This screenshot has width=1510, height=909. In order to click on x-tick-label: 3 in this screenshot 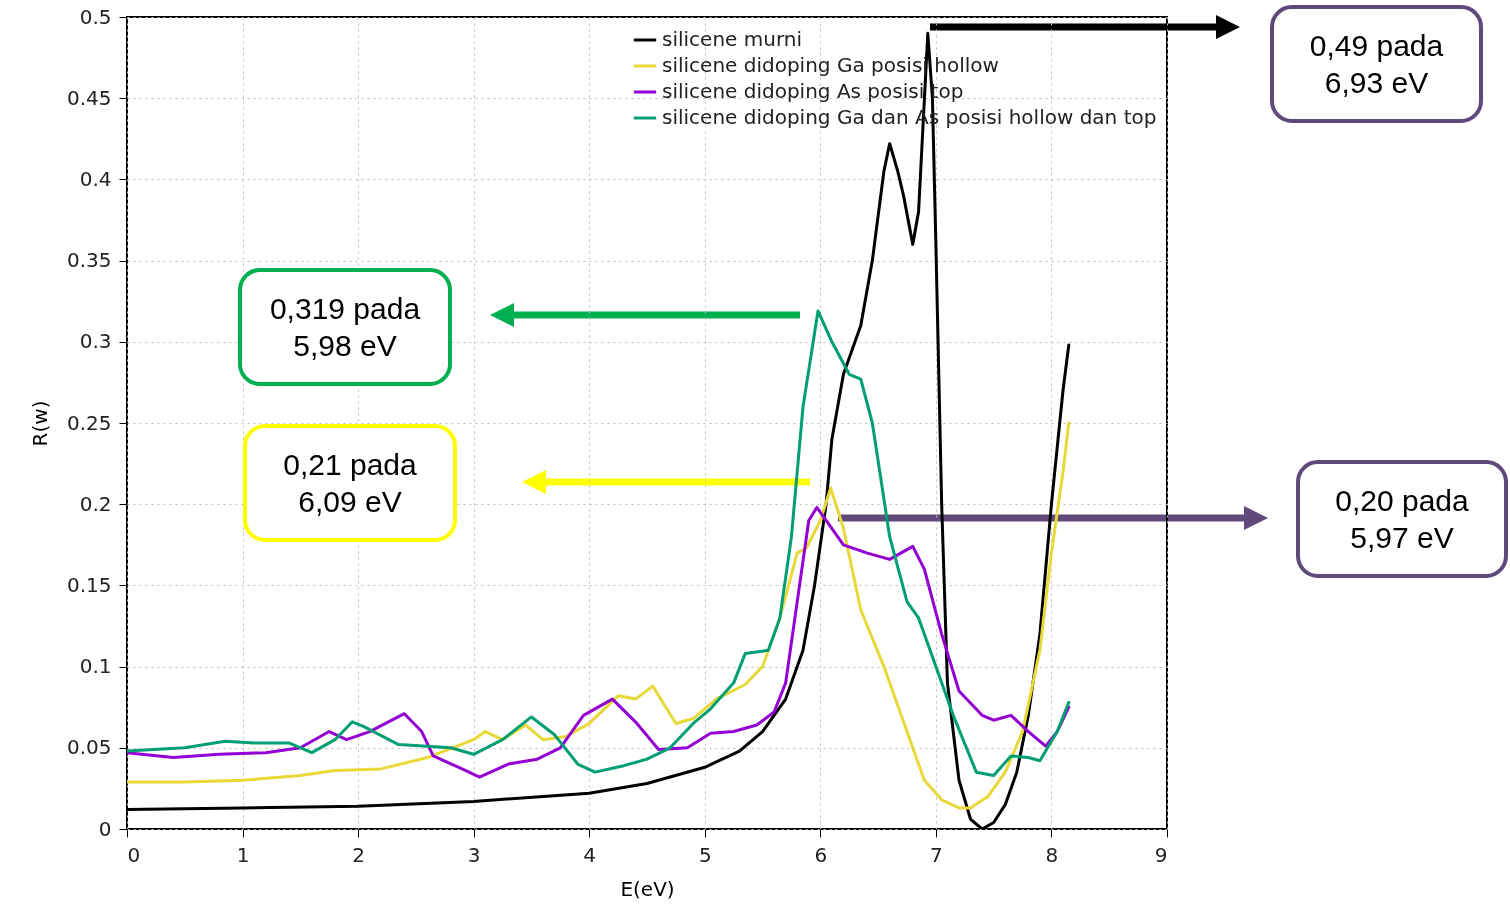, I will do `click(474, 854)`.